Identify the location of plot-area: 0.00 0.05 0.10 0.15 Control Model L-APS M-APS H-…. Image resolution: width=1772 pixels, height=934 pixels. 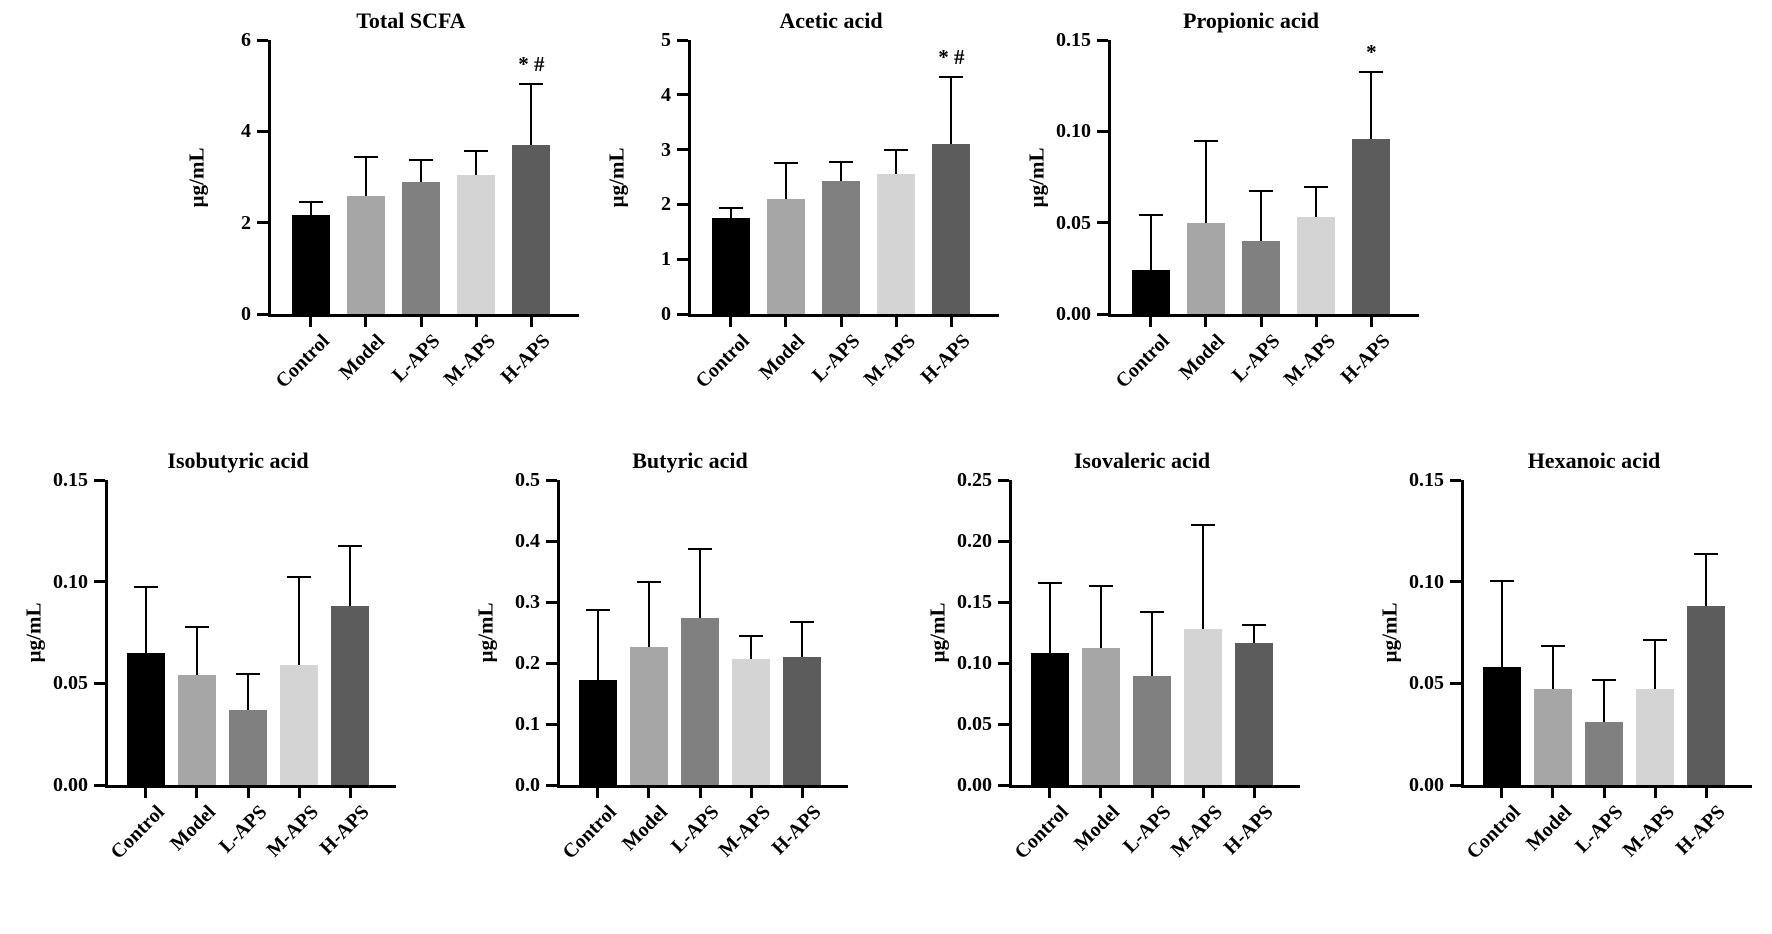
(224, 666).